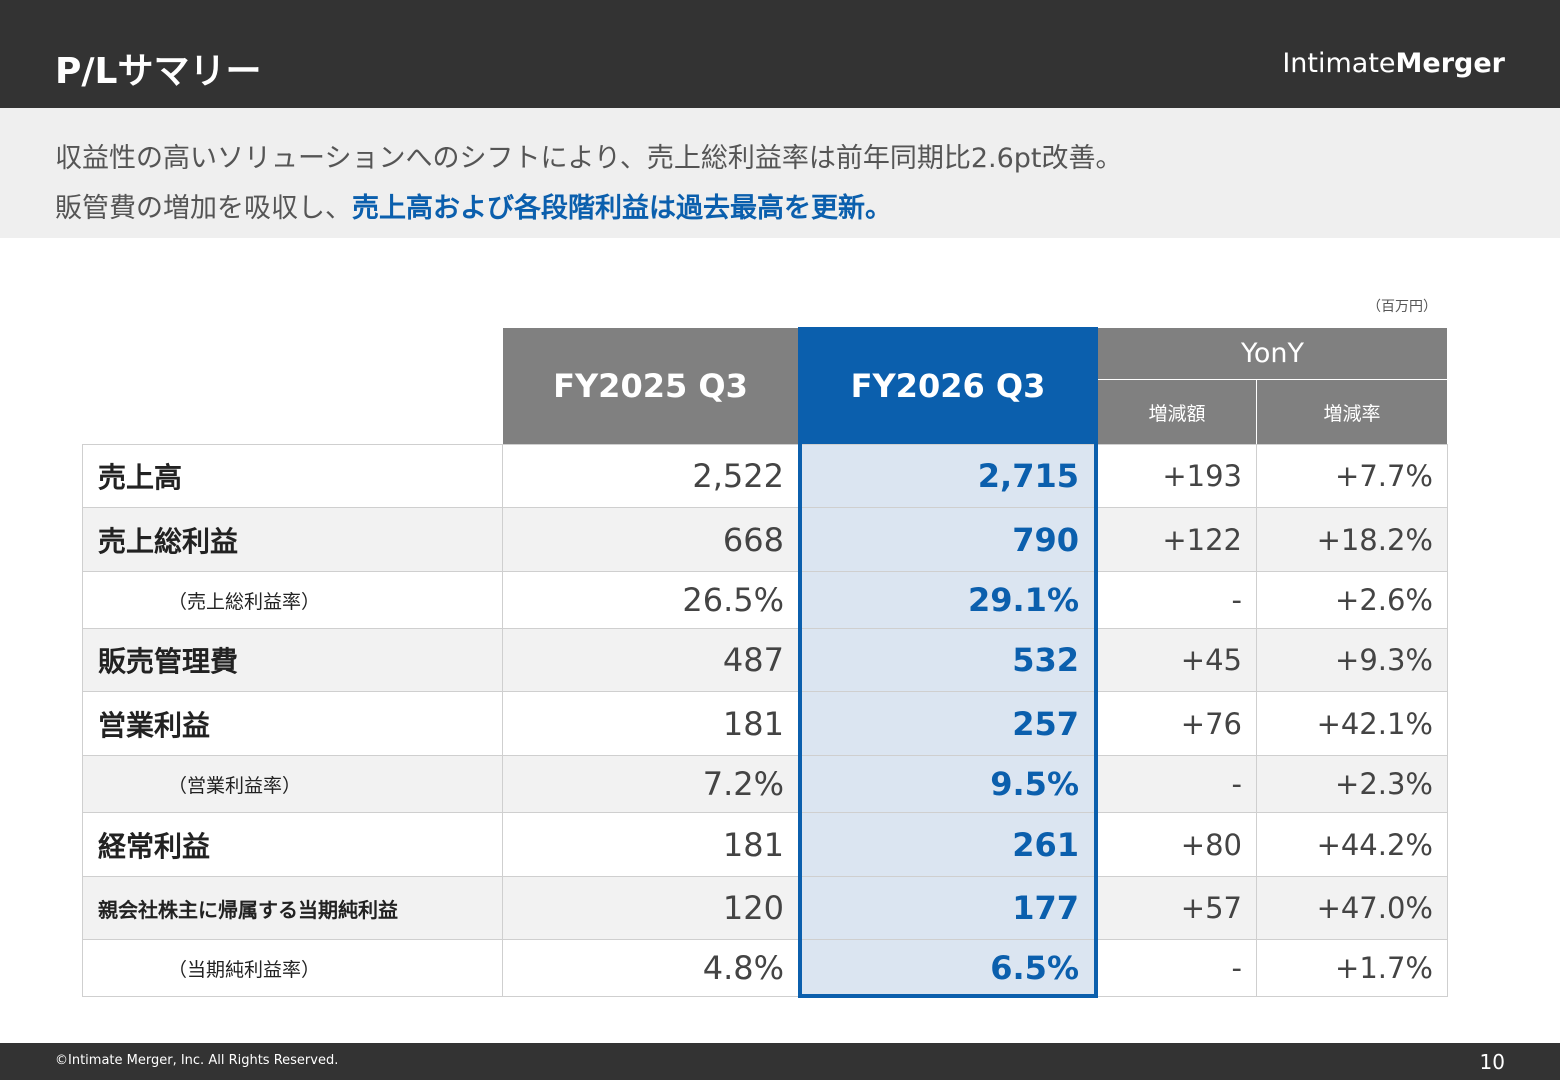 This screenshot has width=1560, height=1080. I want to click on summary-text: 販管費の増加を吸収し、, so click(203, 208).